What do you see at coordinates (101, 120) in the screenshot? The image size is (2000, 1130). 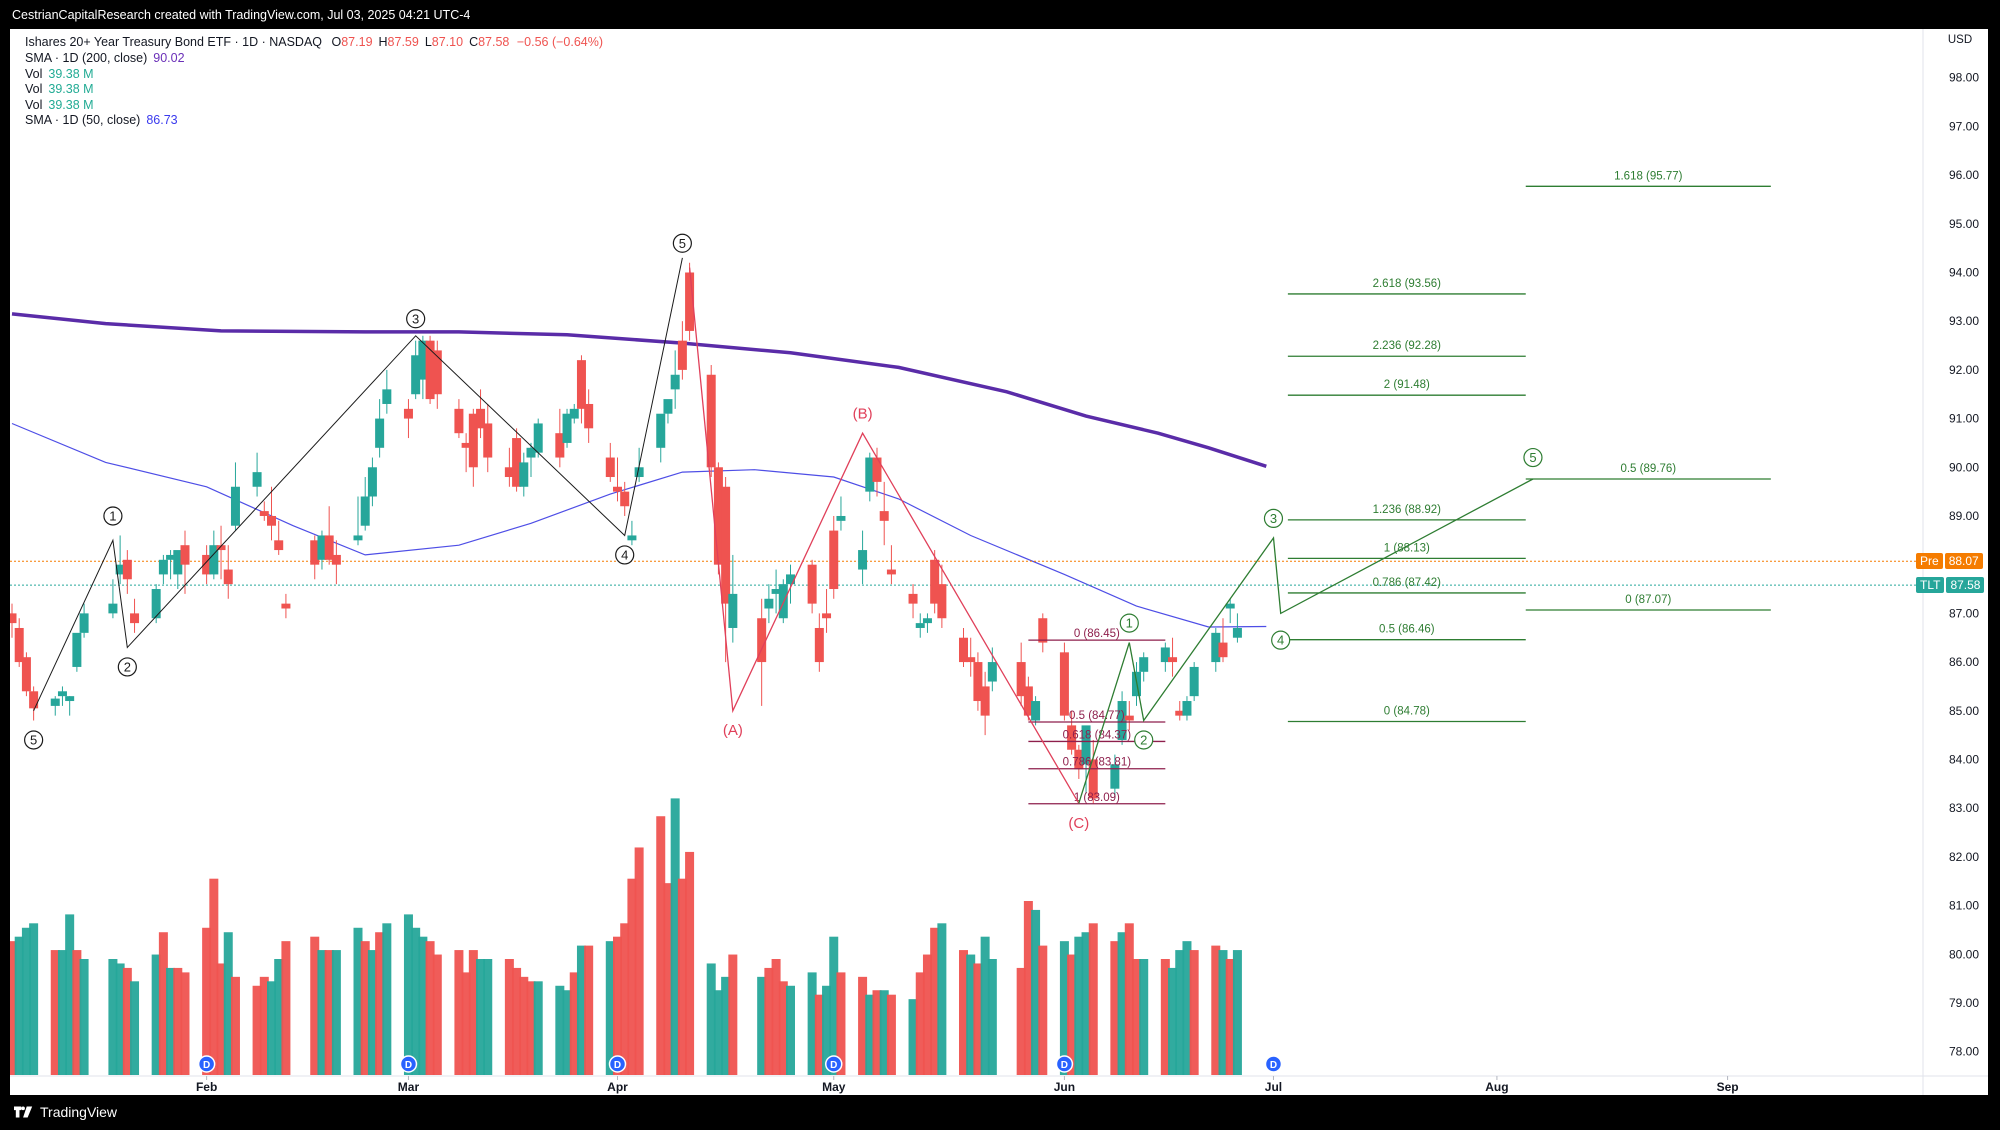 I see `indicator-row: SMA · 1D (50, close) 86.73` at bounding box center [101, 120].